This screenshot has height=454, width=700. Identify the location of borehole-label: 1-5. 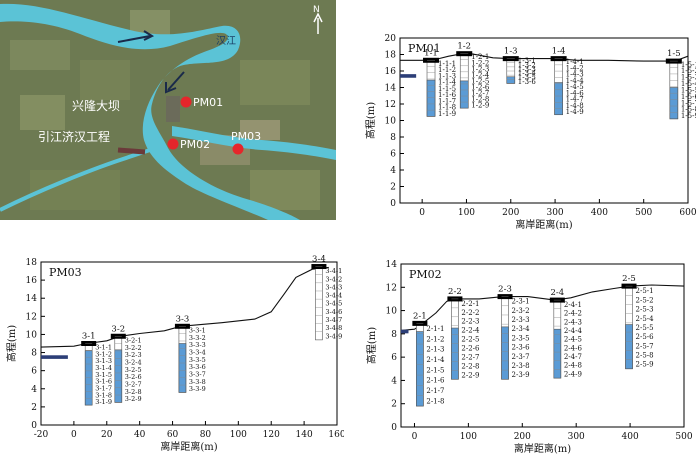
(674, 54).